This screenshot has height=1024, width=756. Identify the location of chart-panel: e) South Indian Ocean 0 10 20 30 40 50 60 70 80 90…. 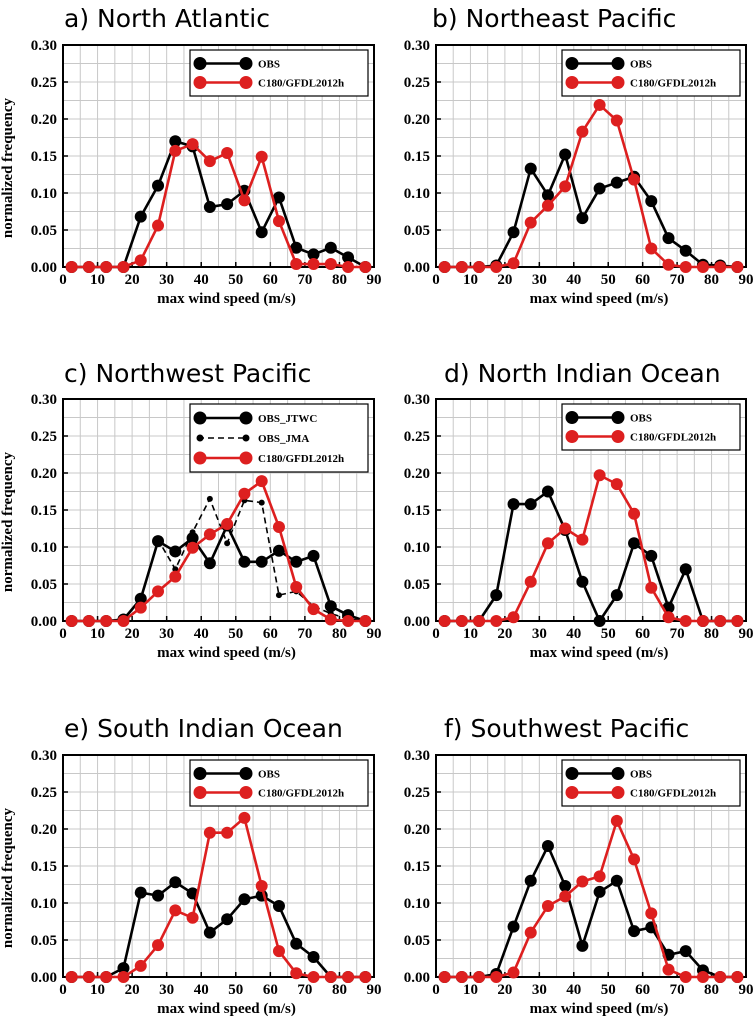
(191, 865).